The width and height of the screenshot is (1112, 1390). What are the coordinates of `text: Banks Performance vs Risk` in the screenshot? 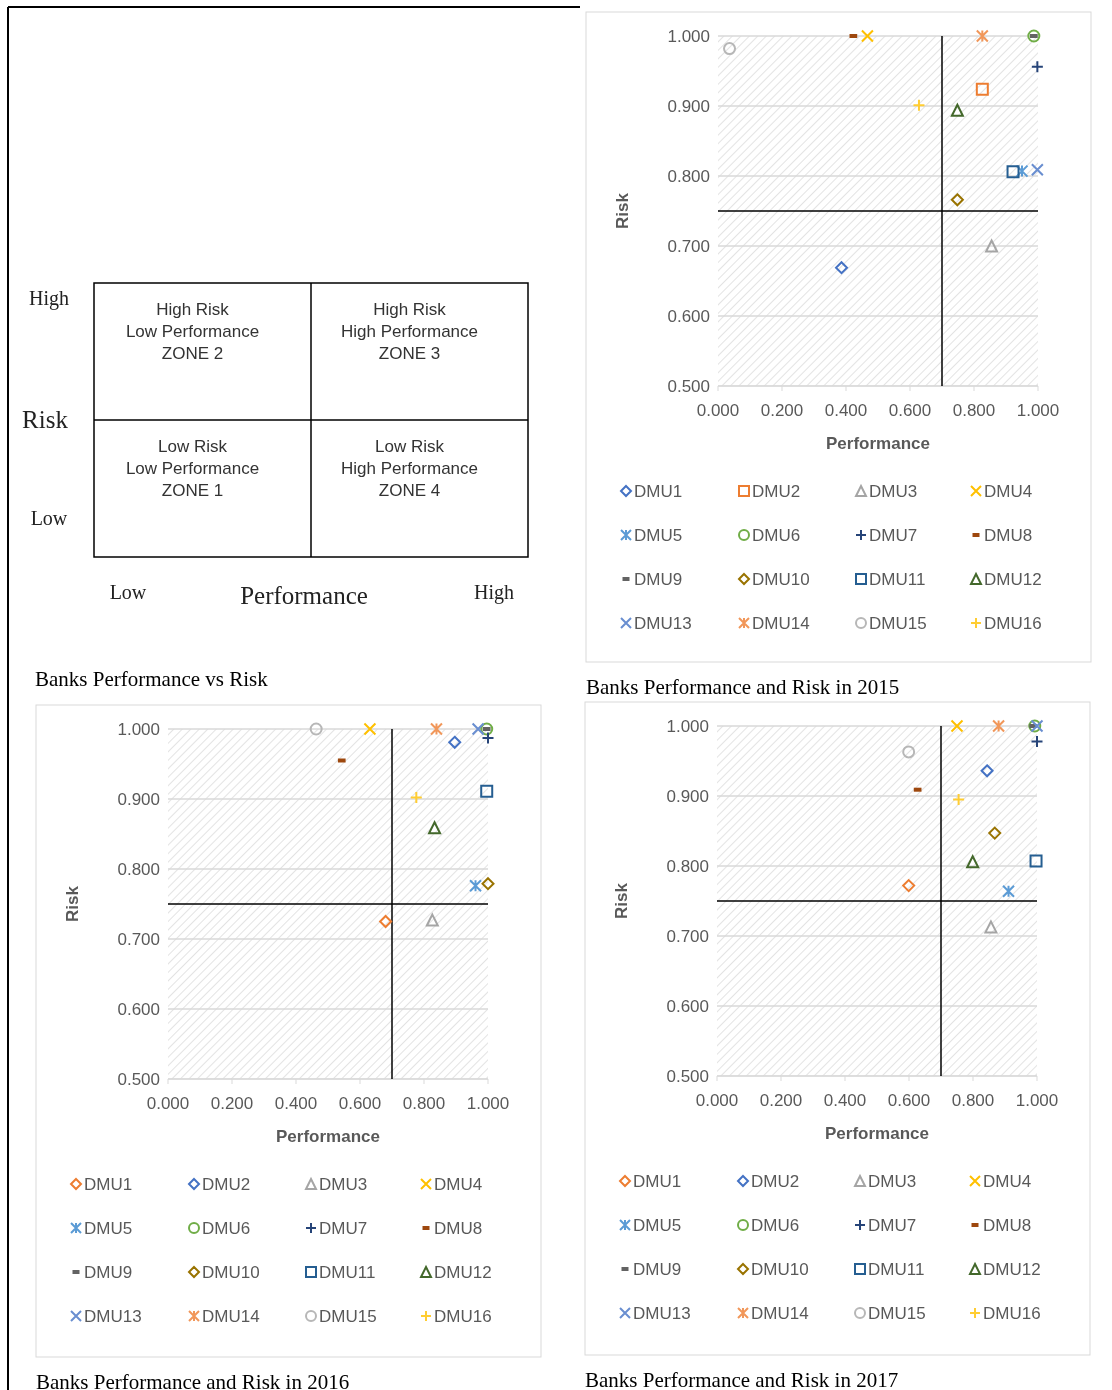 It's located at (152, 679).